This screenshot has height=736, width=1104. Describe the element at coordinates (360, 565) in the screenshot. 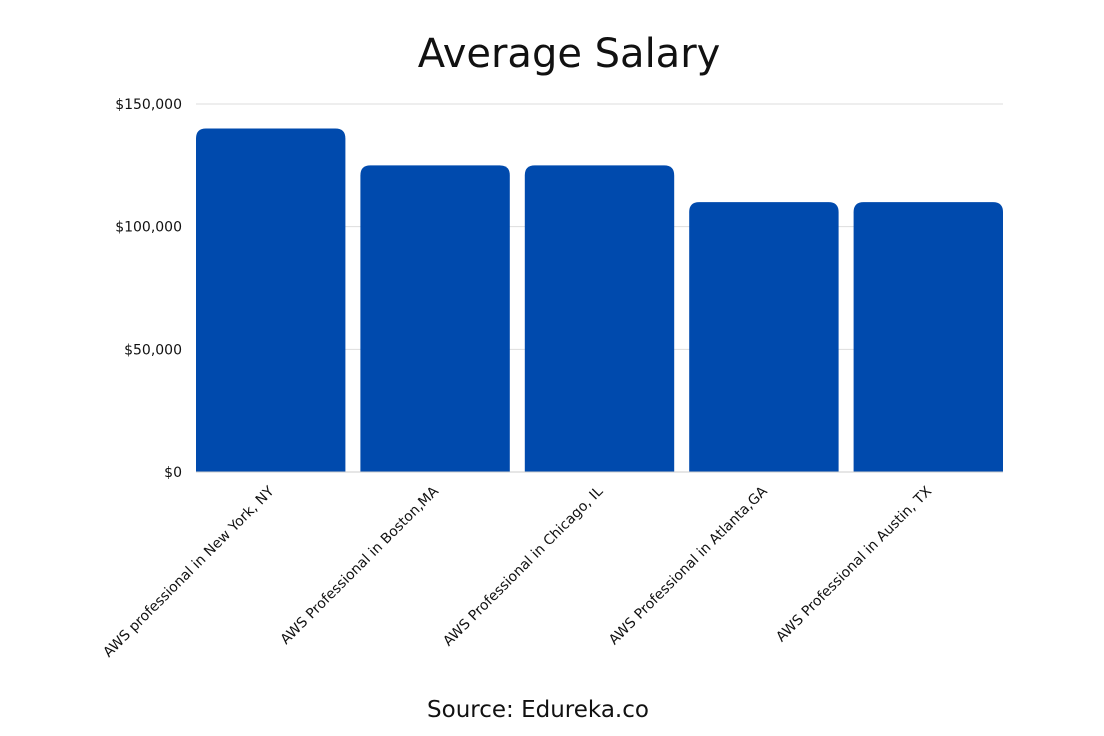

I see `x-category-label: AWS Professional in Boston,MA` at that location.